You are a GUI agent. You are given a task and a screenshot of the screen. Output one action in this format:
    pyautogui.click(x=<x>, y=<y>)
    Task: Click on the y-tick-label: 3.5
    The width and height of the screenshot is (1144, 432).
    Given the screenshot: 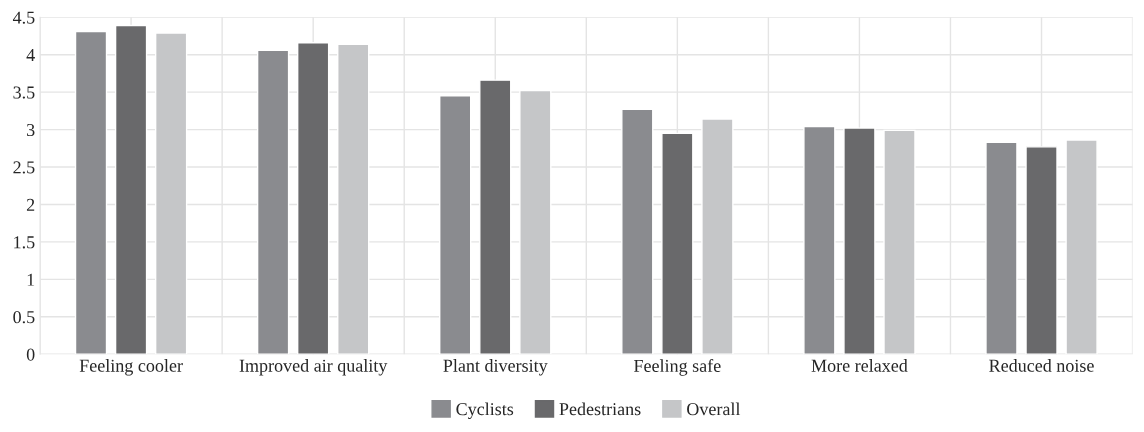 What is the action you would take?
    pyautogui.click(x=24, y=92)
    